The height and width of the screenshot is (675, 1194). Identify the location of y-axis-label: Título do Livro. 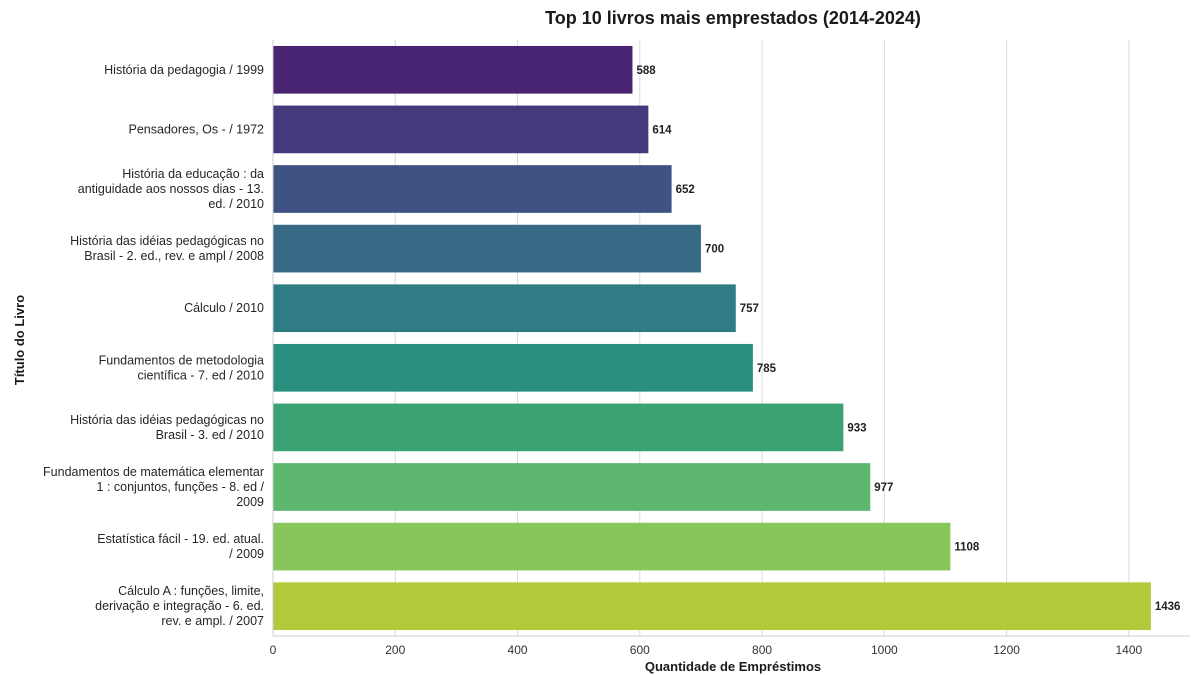
(19, 340).